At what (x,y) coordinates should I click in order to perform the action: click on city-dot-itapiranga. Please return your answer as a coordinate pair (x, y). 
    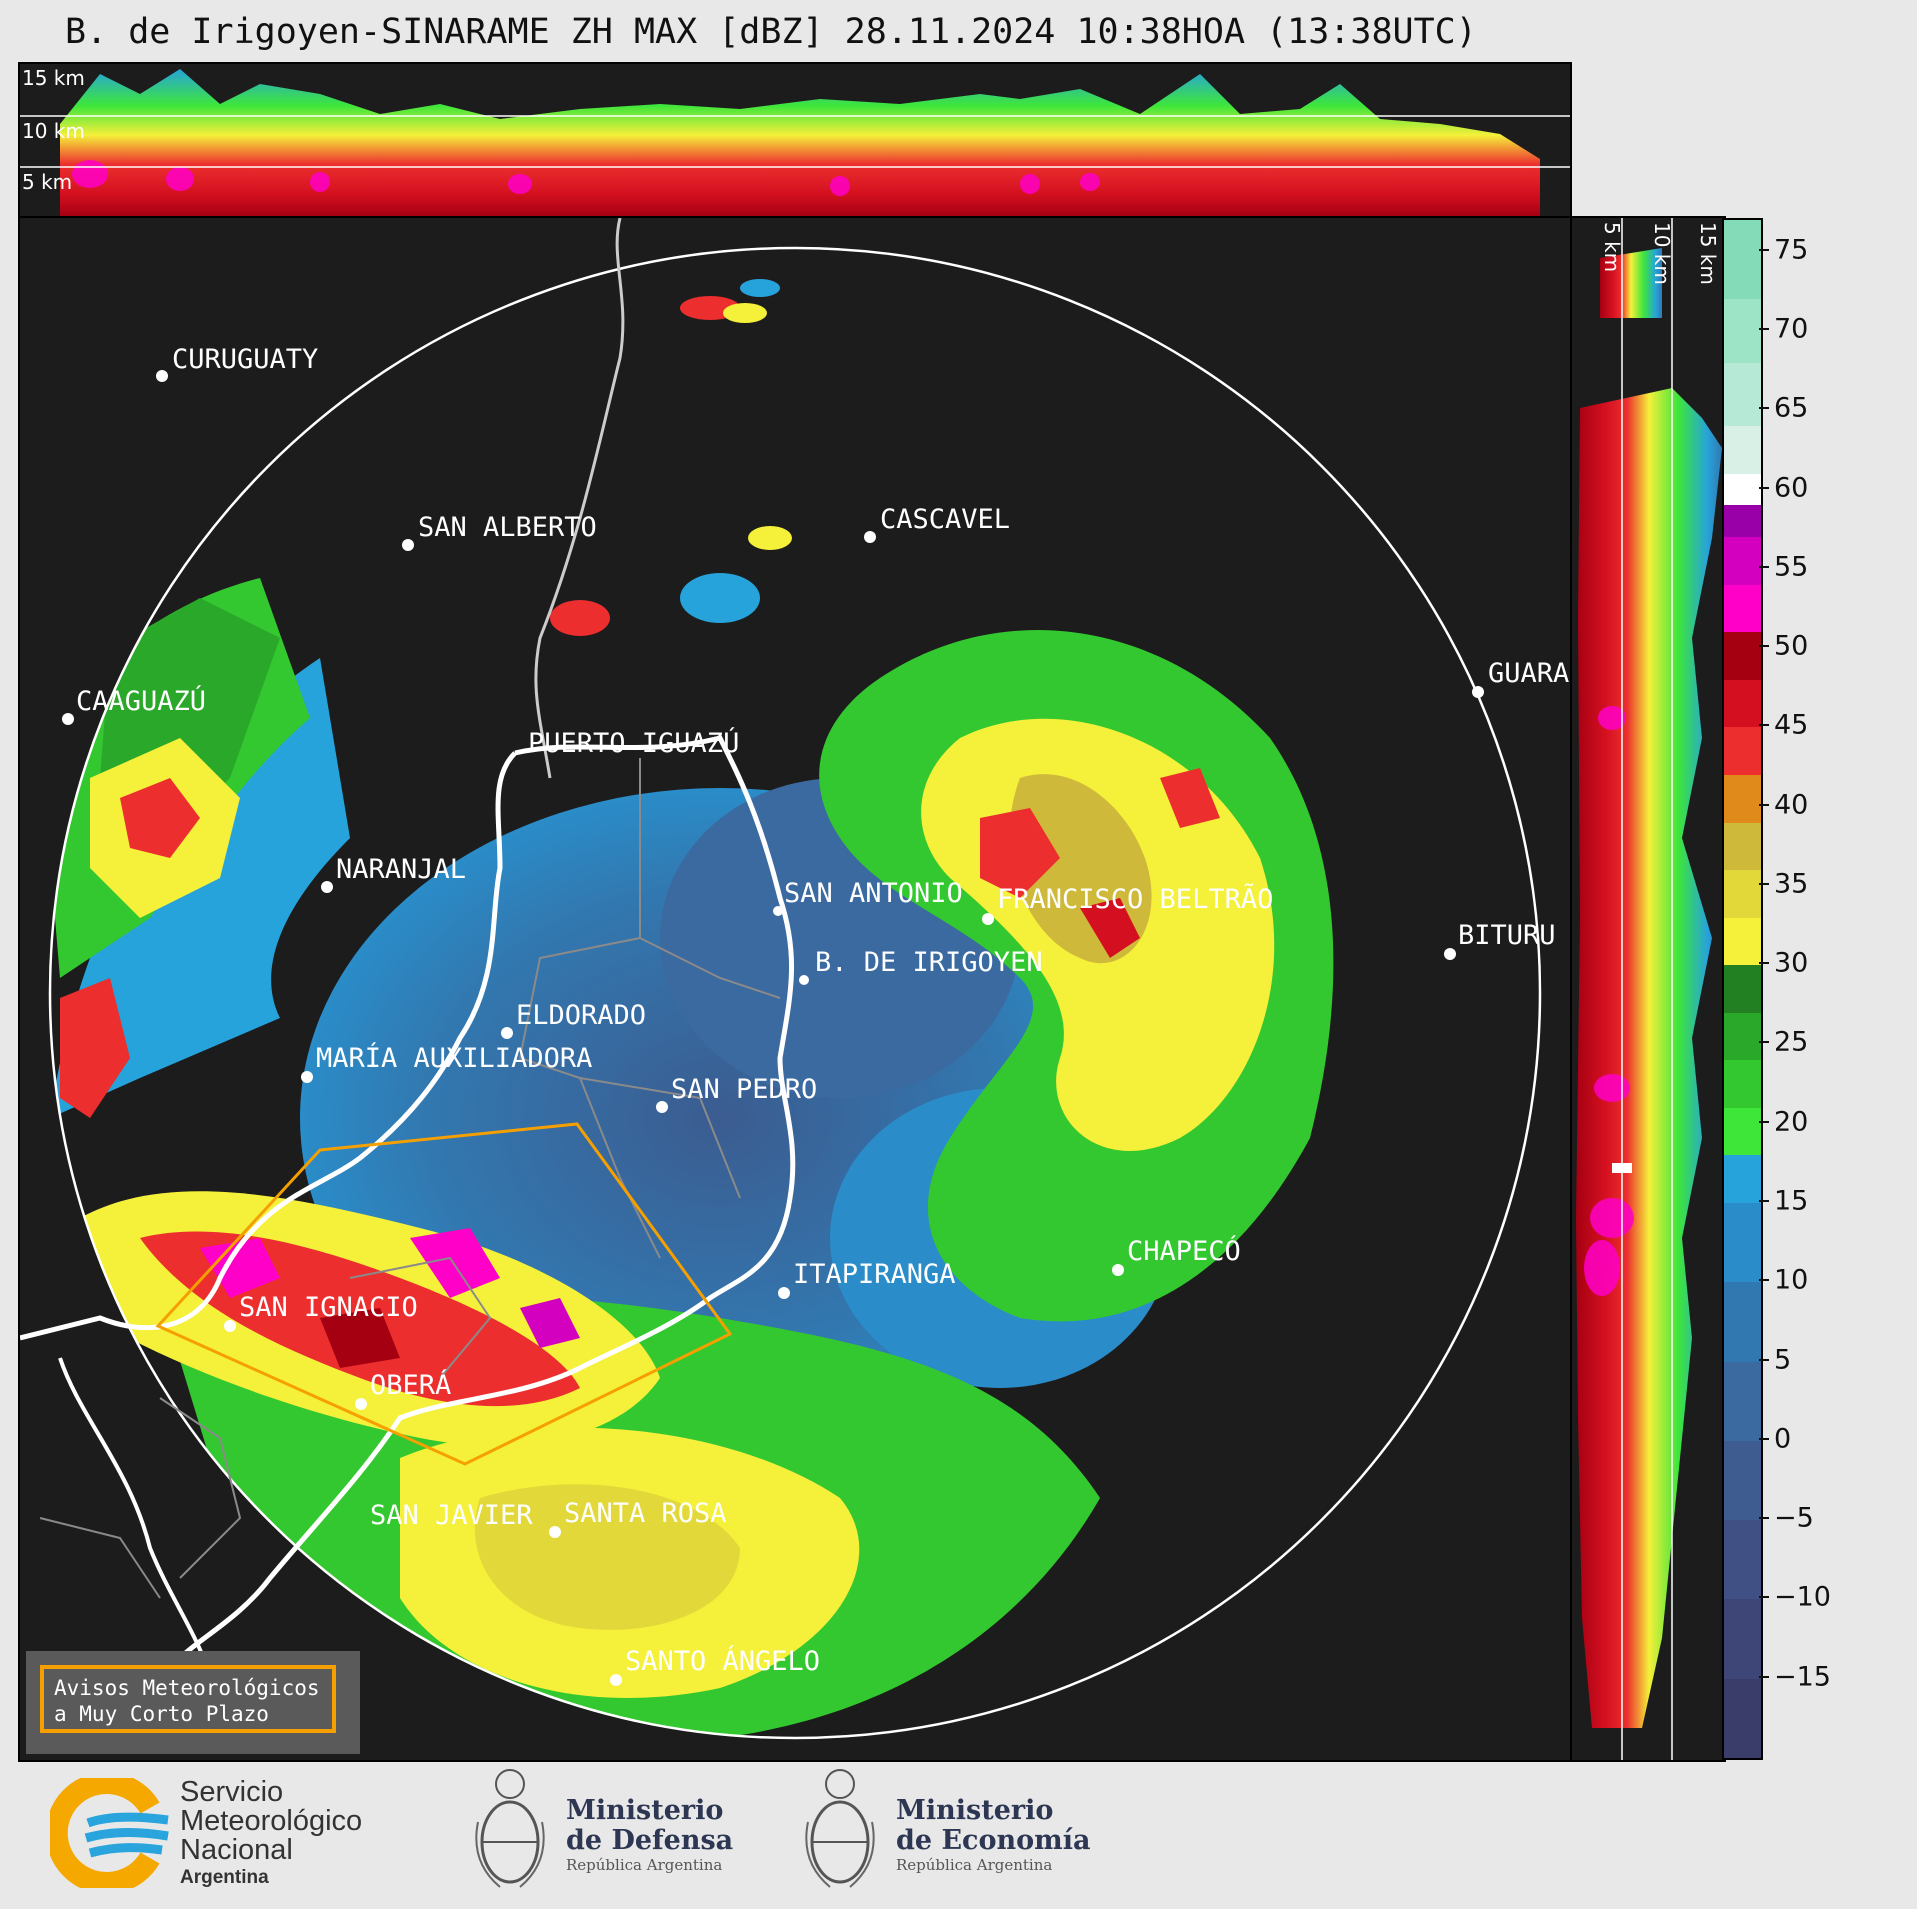
    Looking at the image, I should click on (784, 1293).